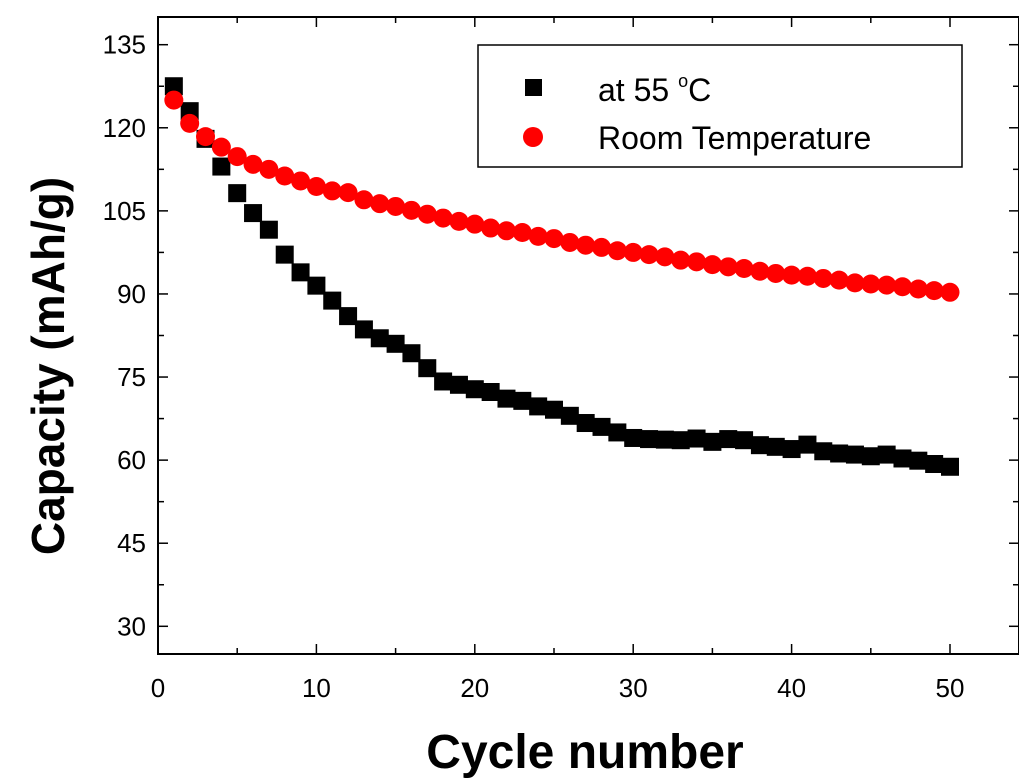 Image resolution: width=1019 pixels, height=781 pixels. I want to click on y-tick-label: 30, so click(131, 626).